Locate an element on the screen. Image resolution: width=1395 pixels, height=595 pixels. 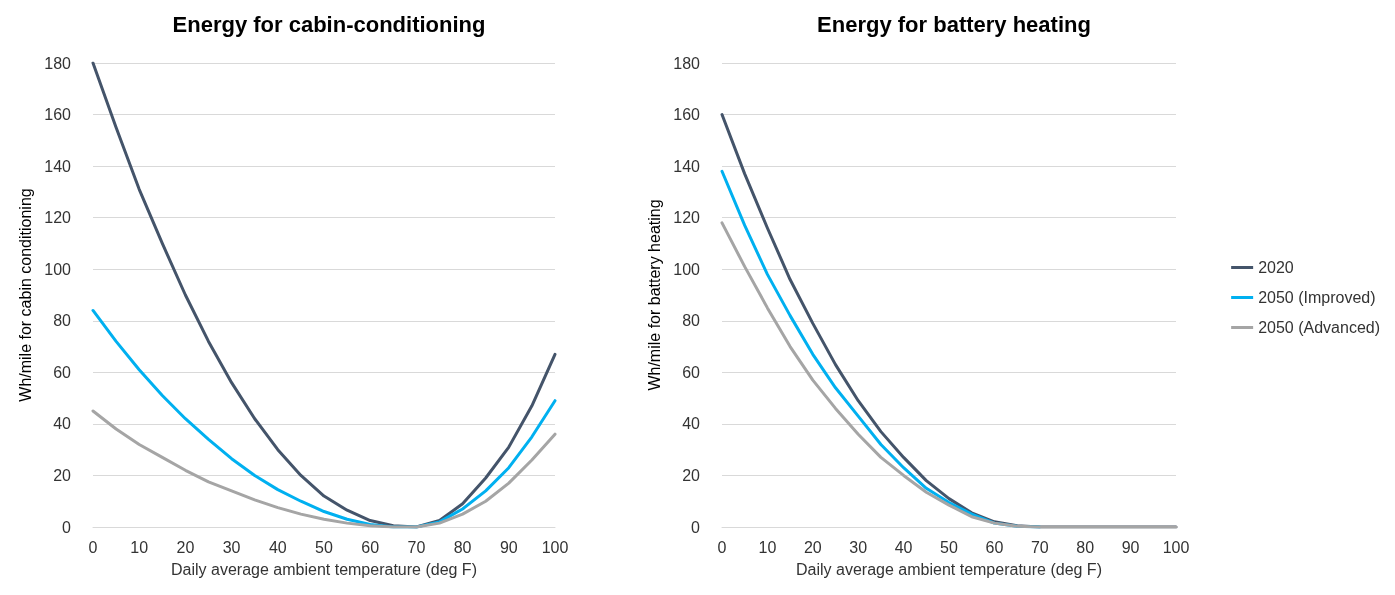
chart-title: Energy for battery heating is located at coordinates (954, 24).